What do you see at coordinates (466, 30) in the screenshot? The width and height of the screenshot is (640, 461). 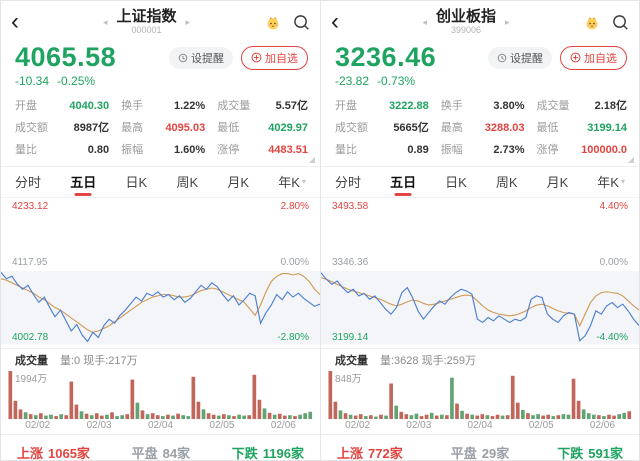 I see `stock-code: 399006` at bounding box center [466, 30].